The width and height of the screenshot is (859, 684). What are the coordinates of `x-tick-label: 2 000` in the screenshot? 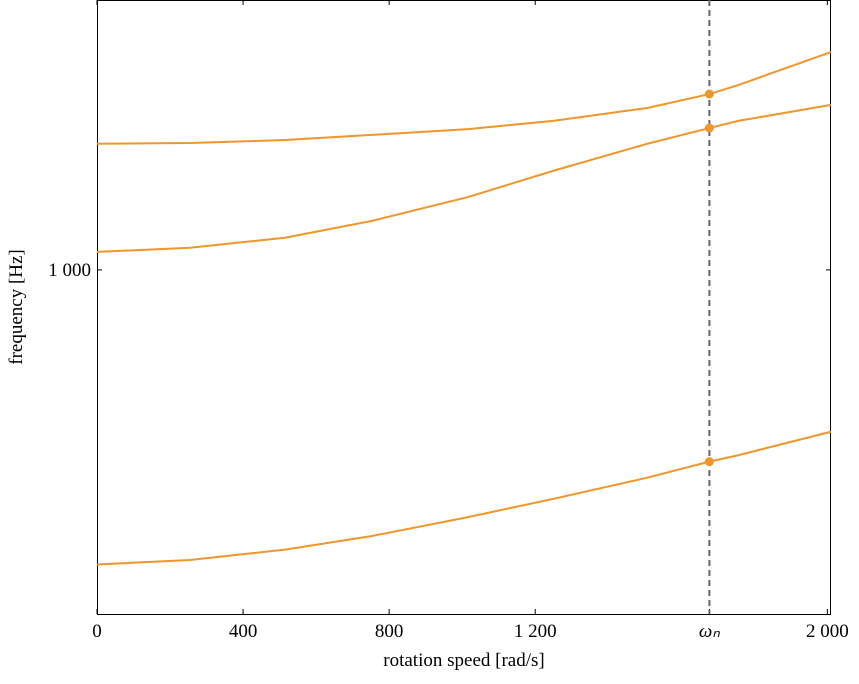 It's located at (827, 631).